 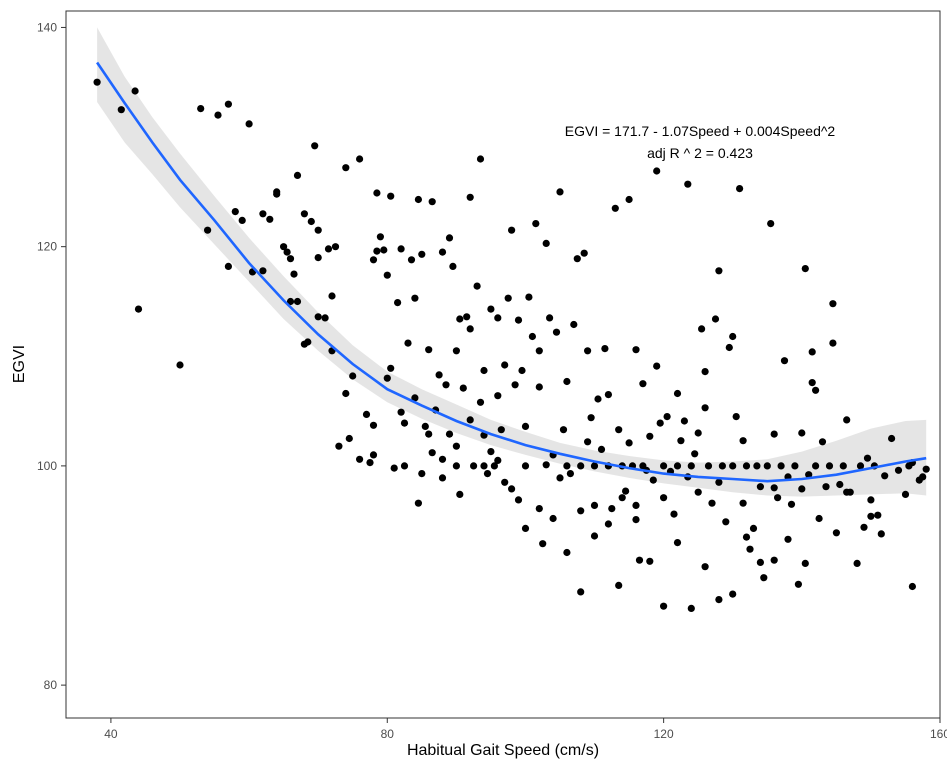 What do you see at coordinates (47, 247) in the screenshot?
I see `y-tick-label: 120` at bounding box center [47, 247].